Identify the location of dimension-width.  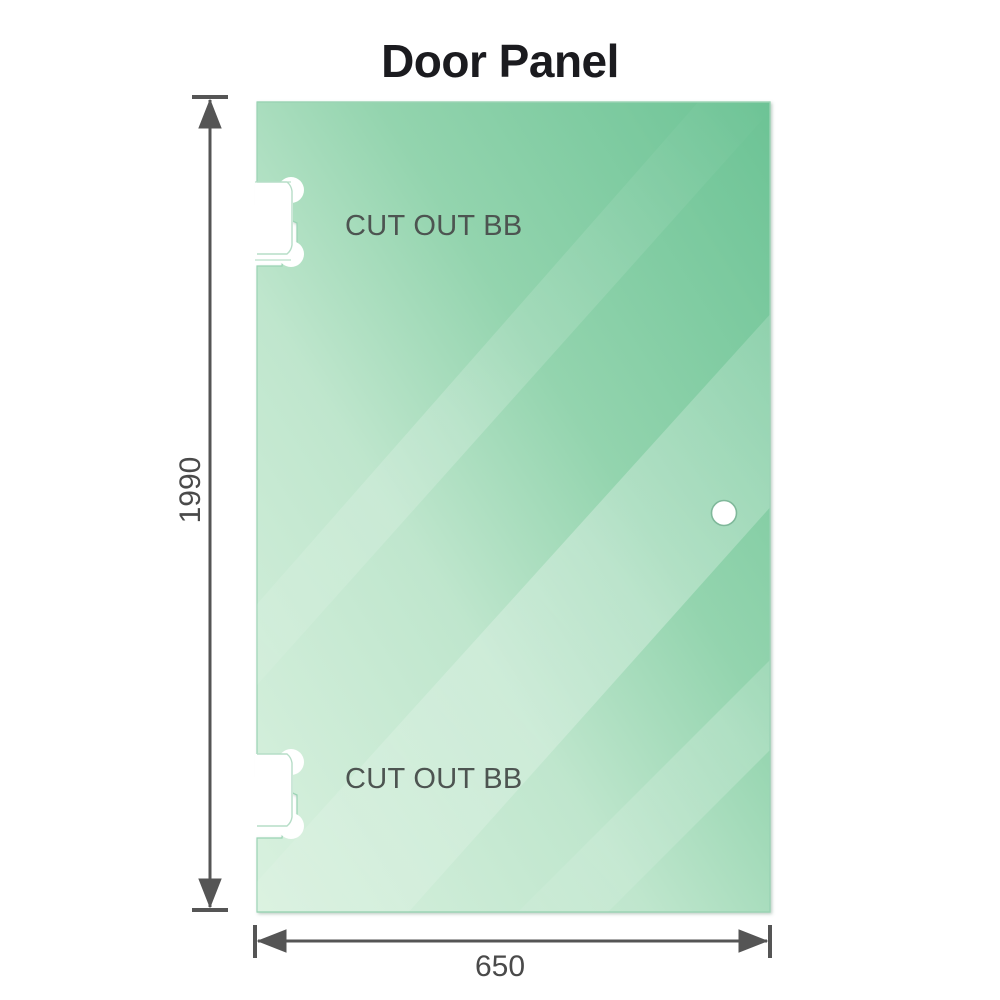
(512, 941).